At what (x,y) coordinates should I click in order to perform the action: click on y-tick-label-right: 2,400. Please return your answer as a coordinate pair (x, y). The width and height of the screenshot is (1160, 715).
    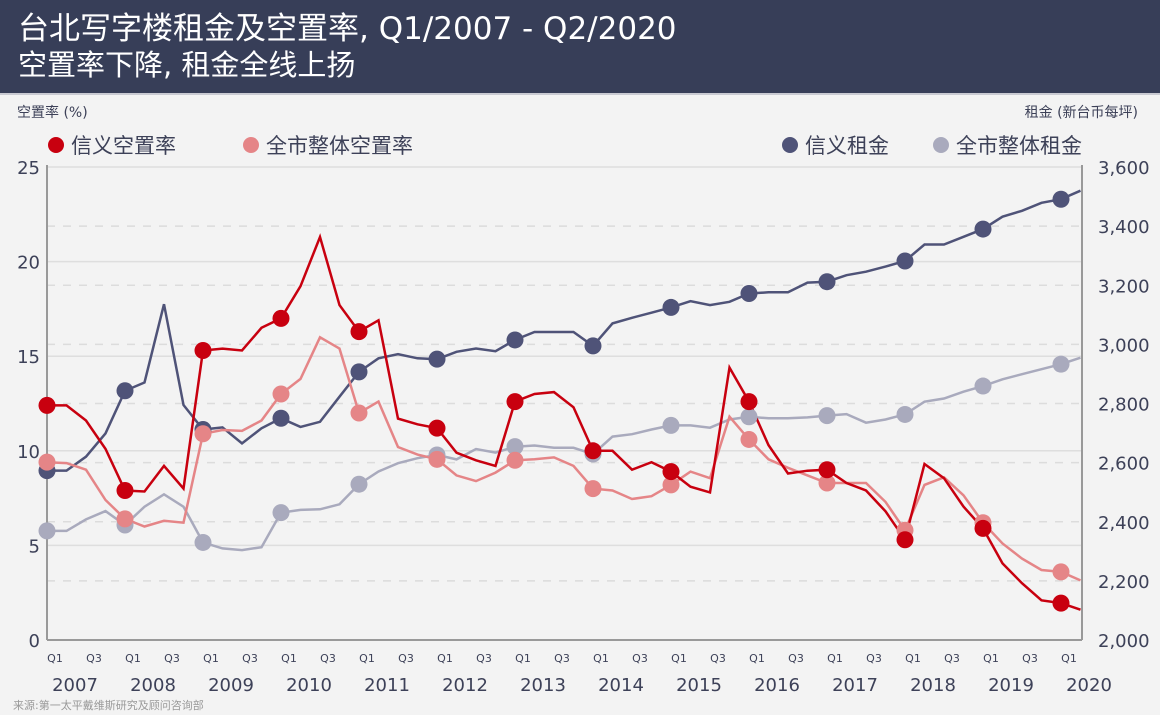
    Looking at the image, I should click on (1124, 523).